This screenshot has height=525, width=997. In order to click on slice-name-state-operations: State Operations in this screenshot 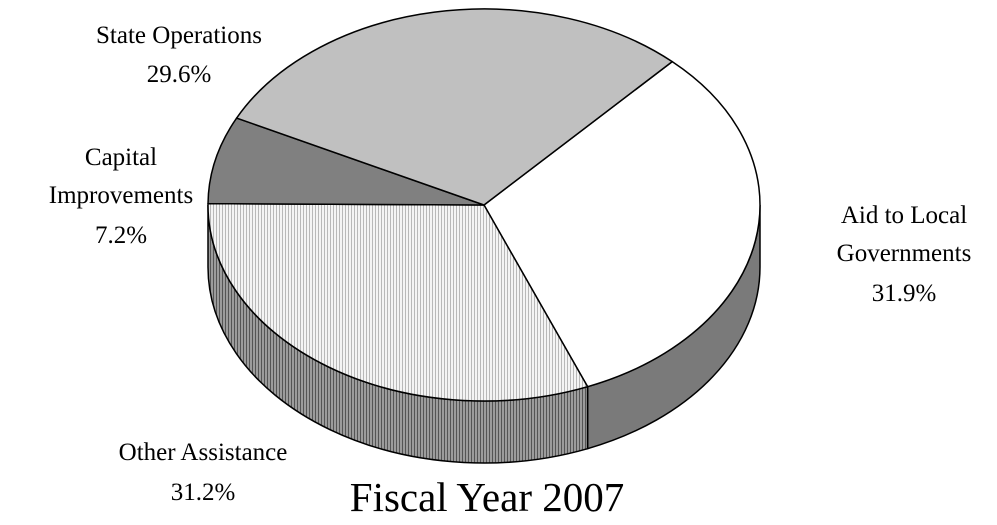, I will do `click(179, 35)`.